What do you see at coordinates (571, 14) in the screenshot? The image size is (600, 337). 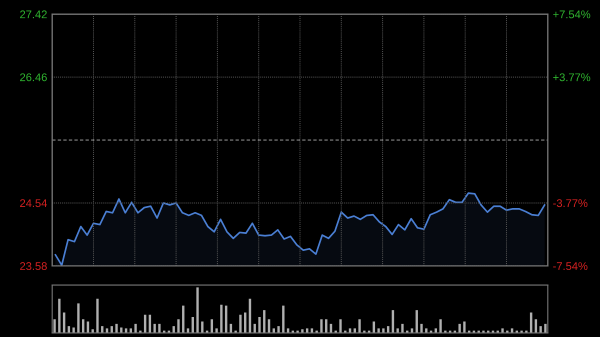 I see `y2-tick-label: +7.54%` at bounding box center [571, 14].